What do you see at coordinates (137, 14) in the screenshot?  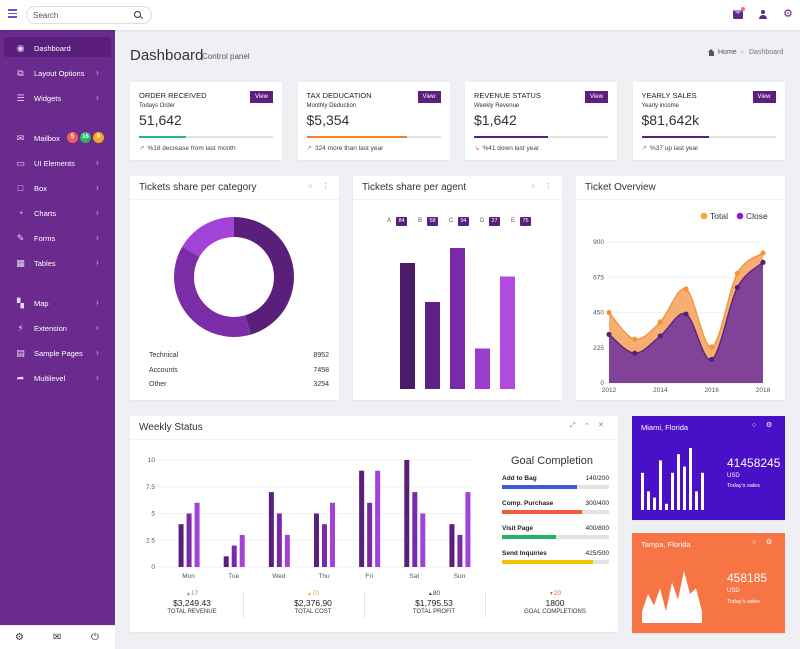 I see `search-icon` at bounding box center [137, 14].